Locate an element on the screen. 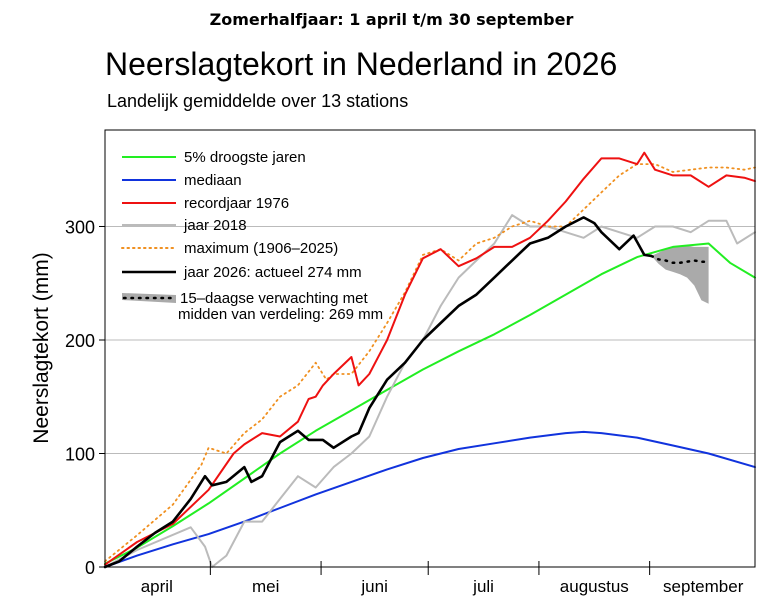 Image resolution: width=783 pixels, height=612 pixels. legend-label-2018: jaar 2018 is located at coordinates (215, 225).